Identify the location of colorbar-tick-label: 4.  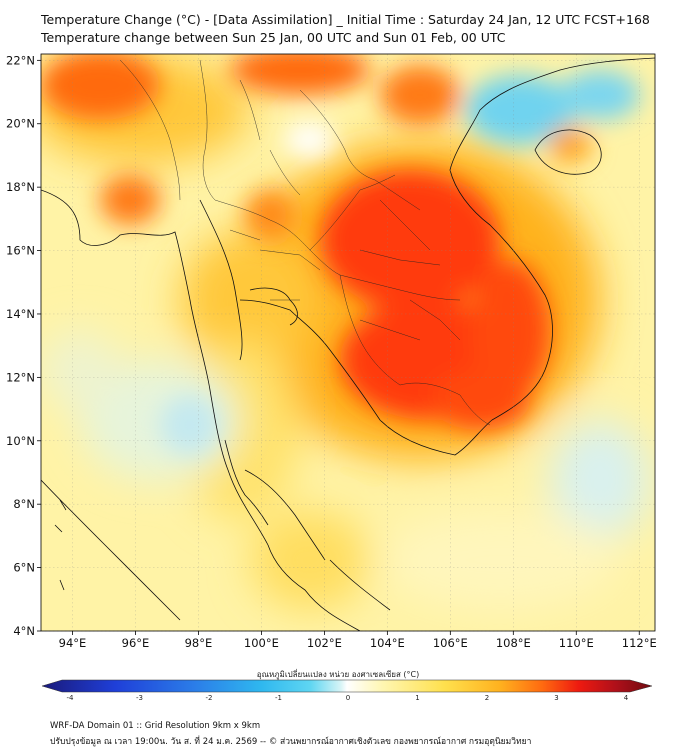
(626, 698).